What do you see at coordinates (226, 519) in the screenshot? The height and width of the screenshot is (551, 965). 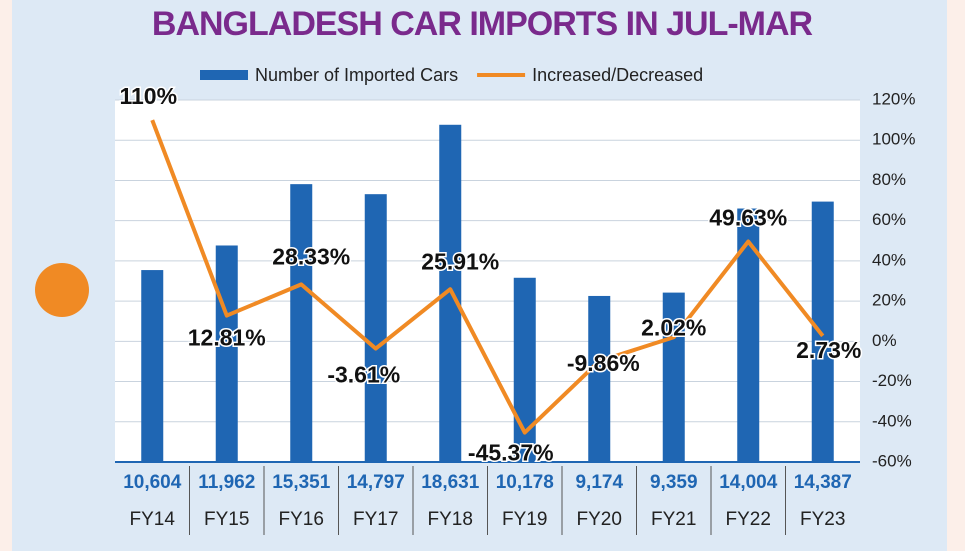 I see `x-tick-label: FY15` at bounding box center [226, 519].